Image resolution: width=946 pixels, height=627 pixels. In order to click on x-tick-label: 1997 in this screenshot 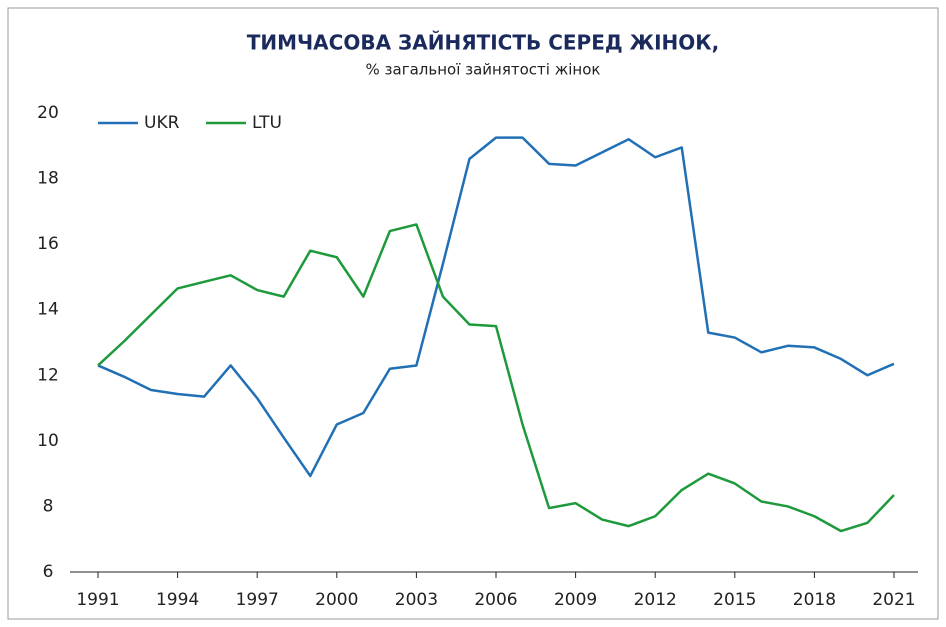, I will do `click(257, 600)`.